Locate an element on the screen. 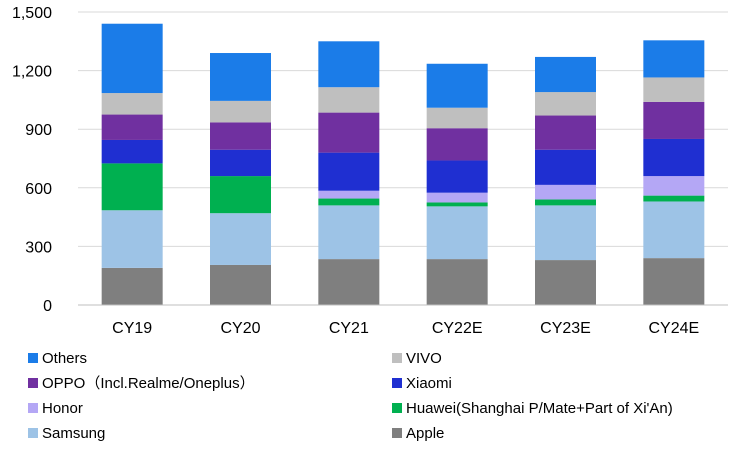 Image resolution: width=742 pixels, height=459 pixels. y-tick-label: 1,500 is located at coordinates (32, 13).